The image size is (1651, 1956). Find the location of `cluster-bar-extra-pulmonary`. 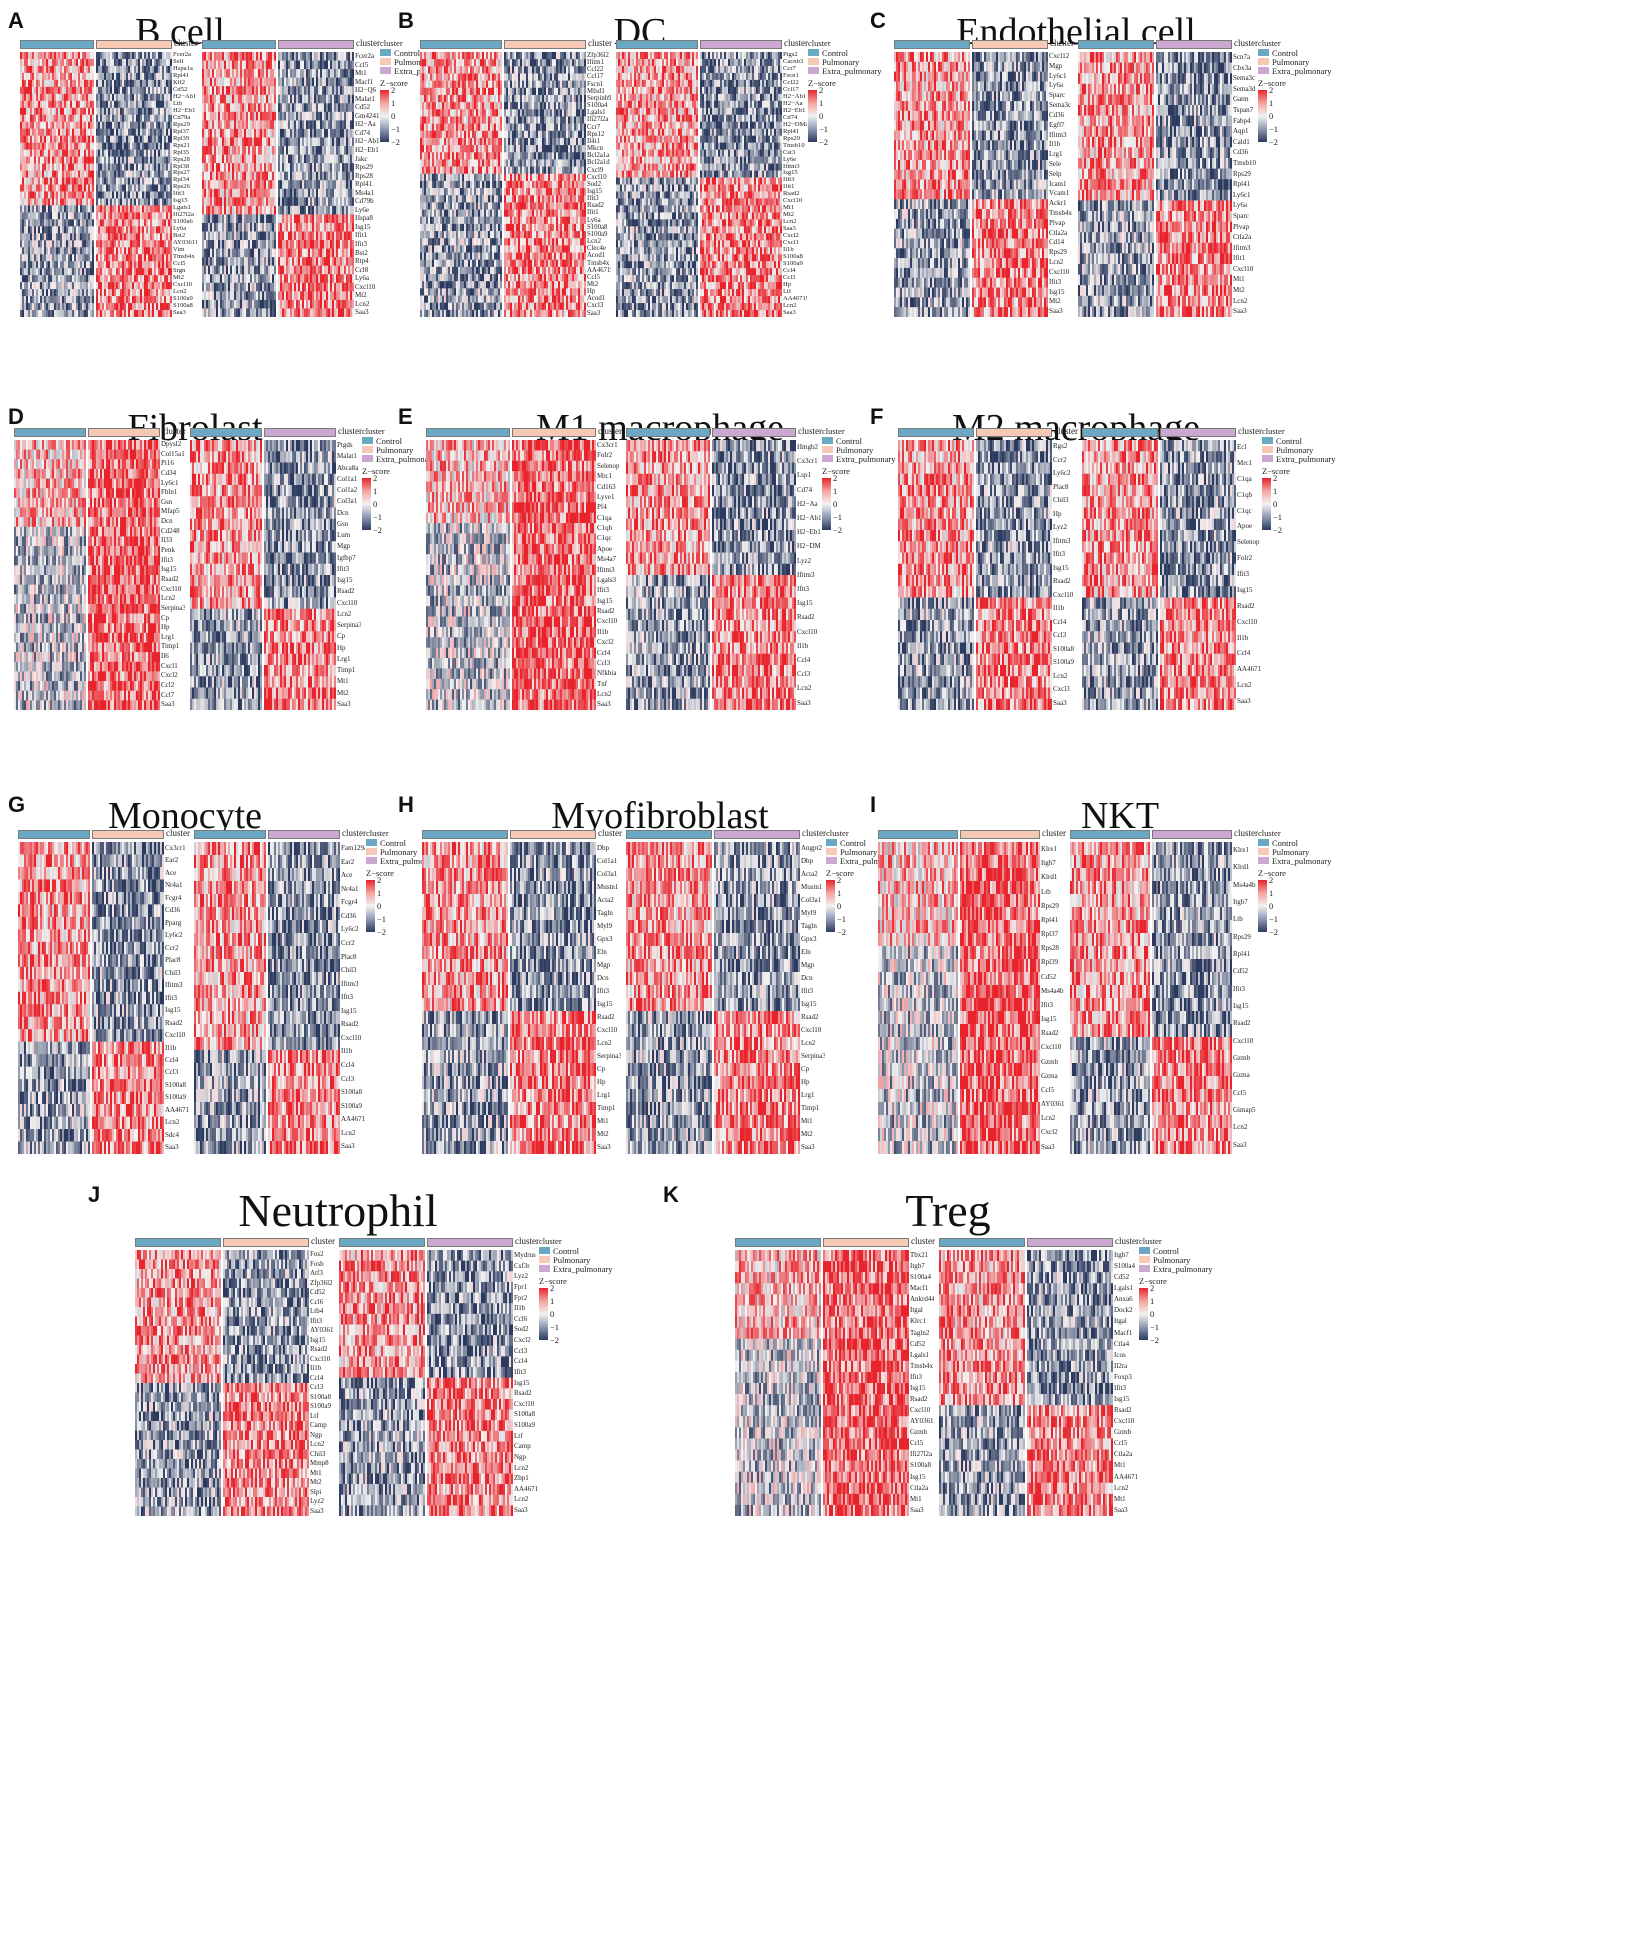

cluster-bar-extra-pulmonary is located at coordinates (316, 44).